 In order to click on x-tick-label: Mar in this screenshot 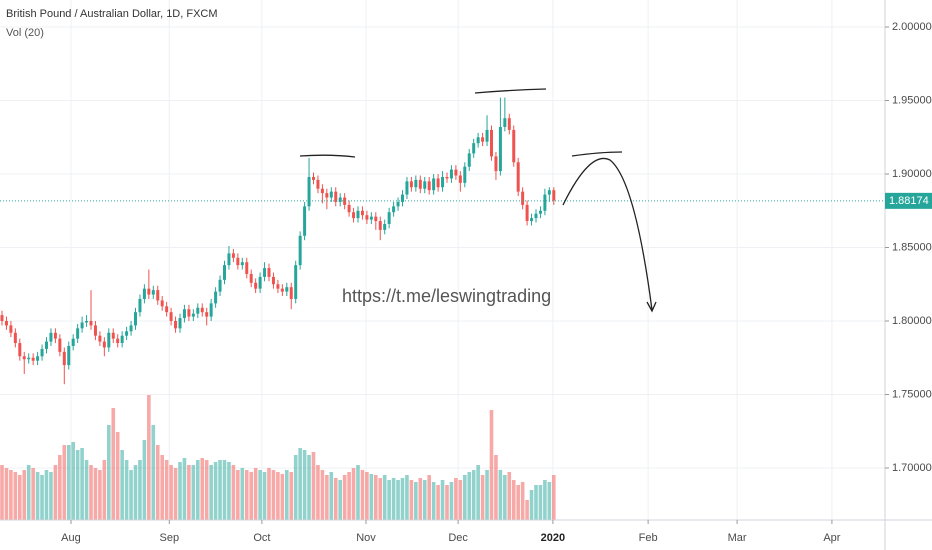, I will do `click(737, 538)`.